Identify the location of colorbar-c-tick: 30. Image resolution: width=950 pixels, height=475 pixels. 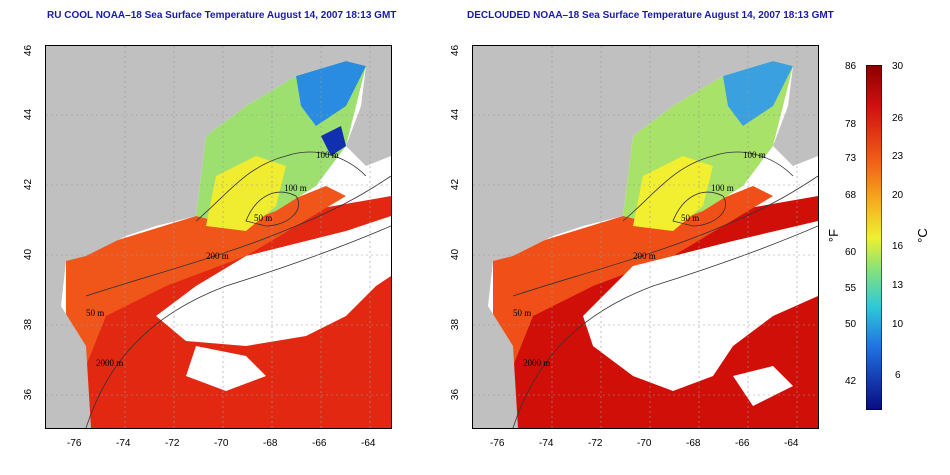
(898, 66).